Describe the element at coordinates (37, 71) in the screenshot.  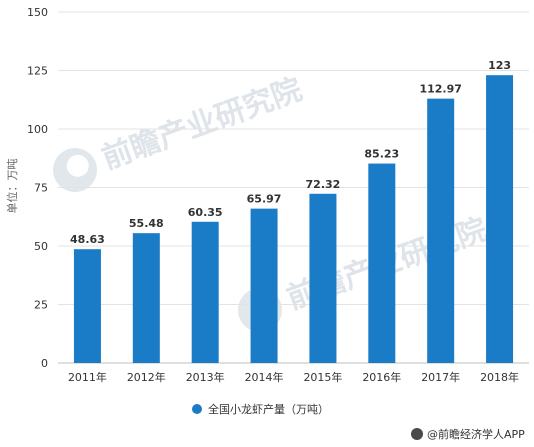
I see `y-tick-label: 125` at that location.